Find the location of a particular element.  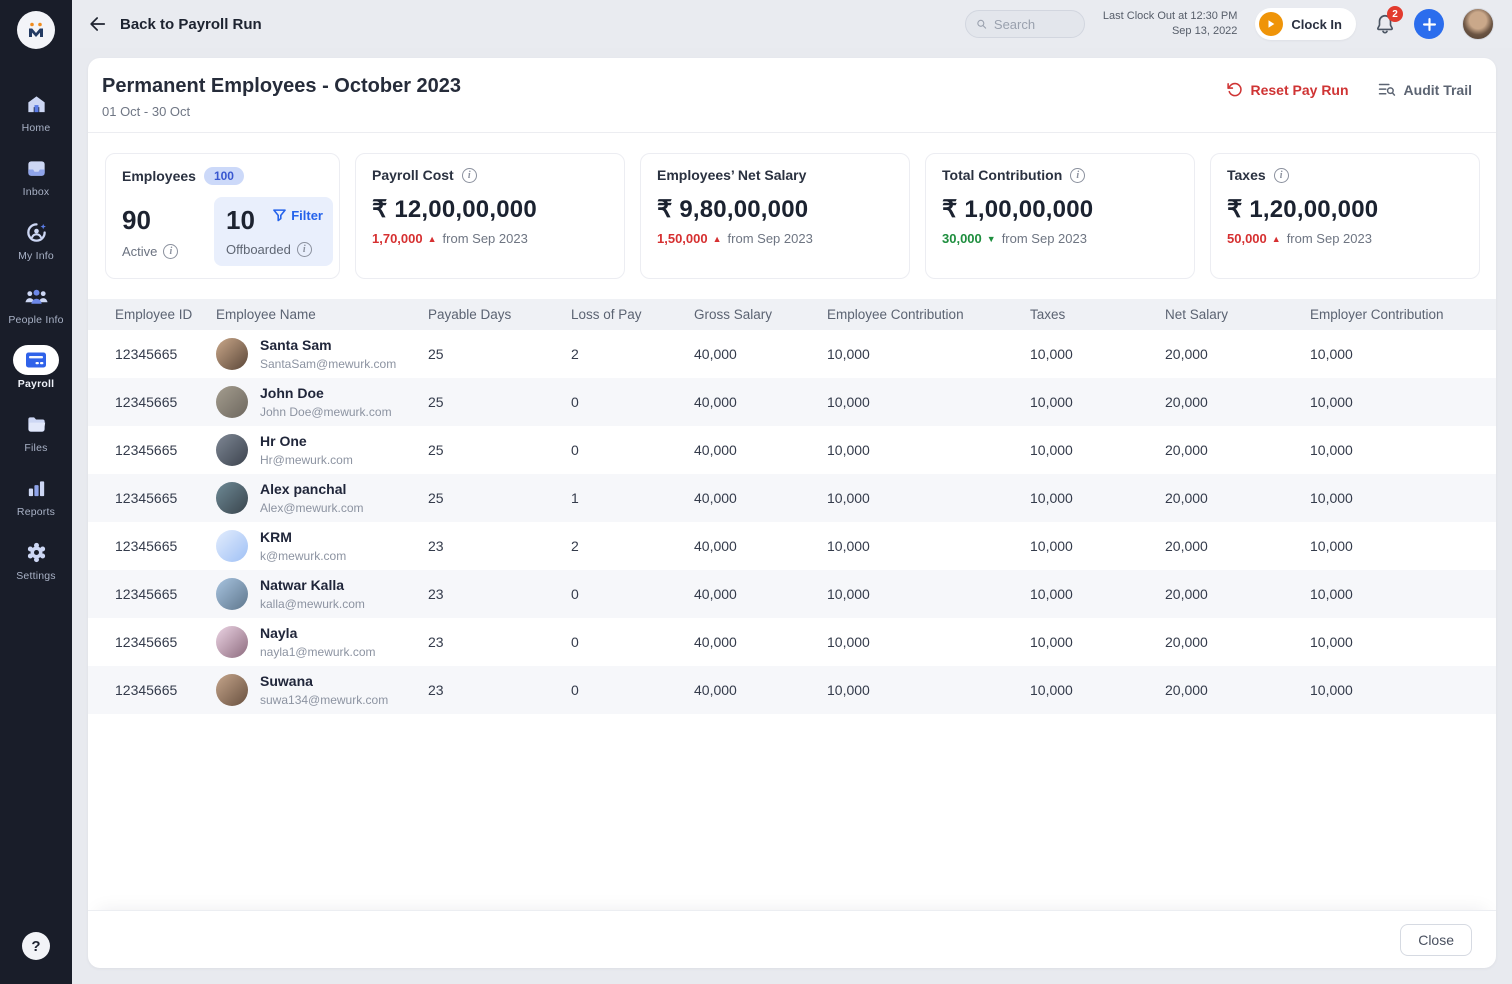

offboarded-count: 10 is located at coordinates (240, 220).